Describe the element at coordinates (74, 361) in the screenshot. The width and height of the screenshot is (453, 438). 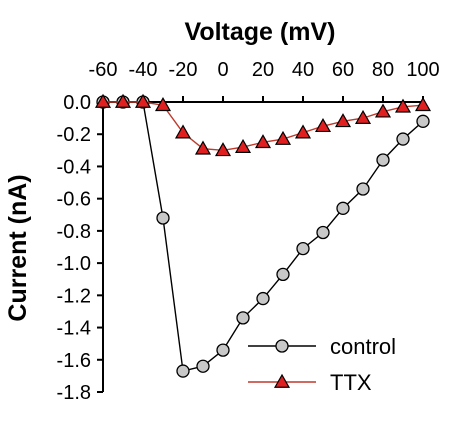
I see `y-tick-label: -1.6` at that location.